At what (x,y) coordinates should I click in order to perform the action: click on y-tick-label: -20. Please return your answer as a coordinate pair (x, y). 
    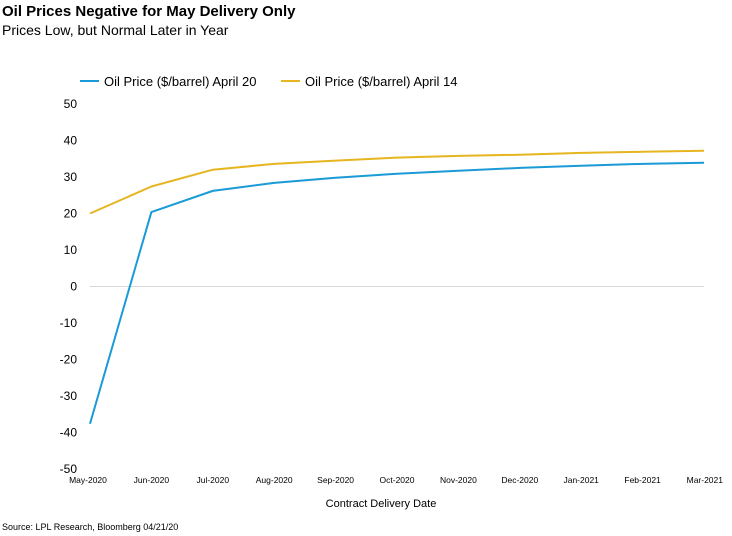
    Looking at the image, I should click on (69, 360).